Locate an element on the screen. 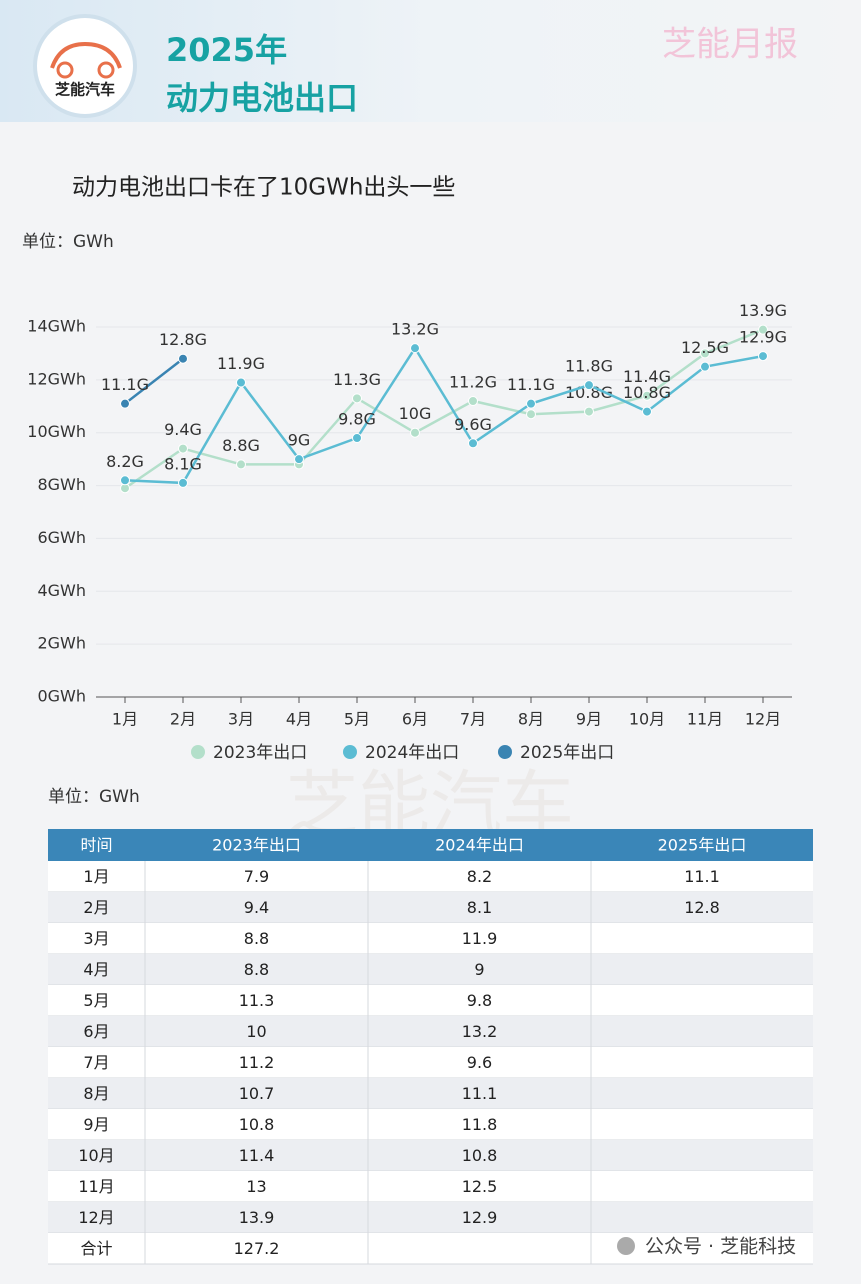  x-tick-label: 11月 is located at coordinates (705, 719).